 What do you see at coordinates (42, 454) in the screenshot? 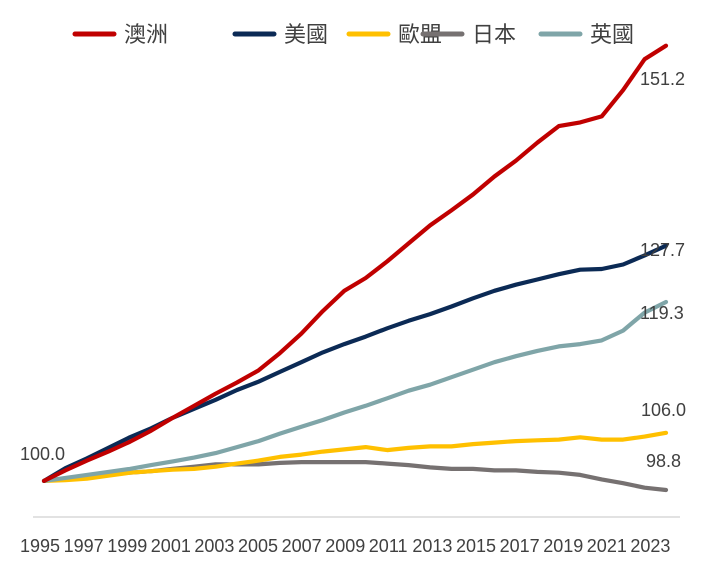
I see `start-value-label: 100.0` at bounding box center [42, 454].